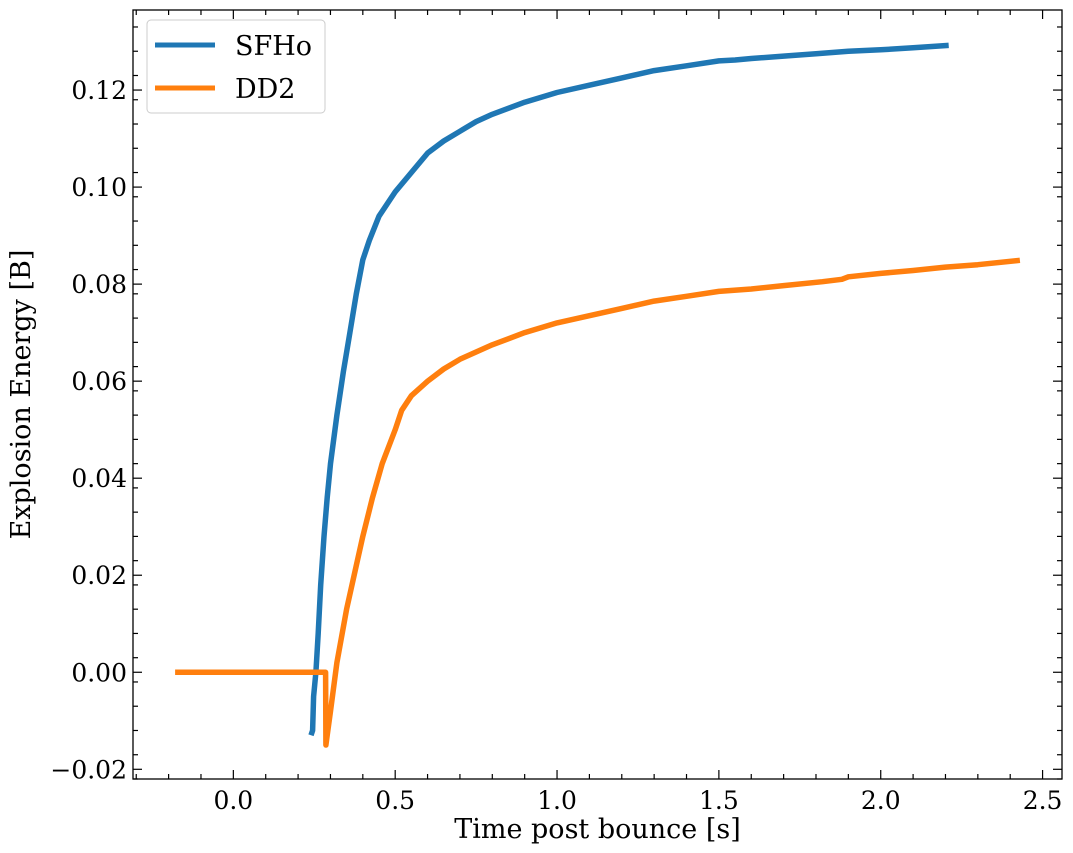 This screenshot has width=1073, height=853. I want to click on legend: SFHo DD2, so click(236, 66).